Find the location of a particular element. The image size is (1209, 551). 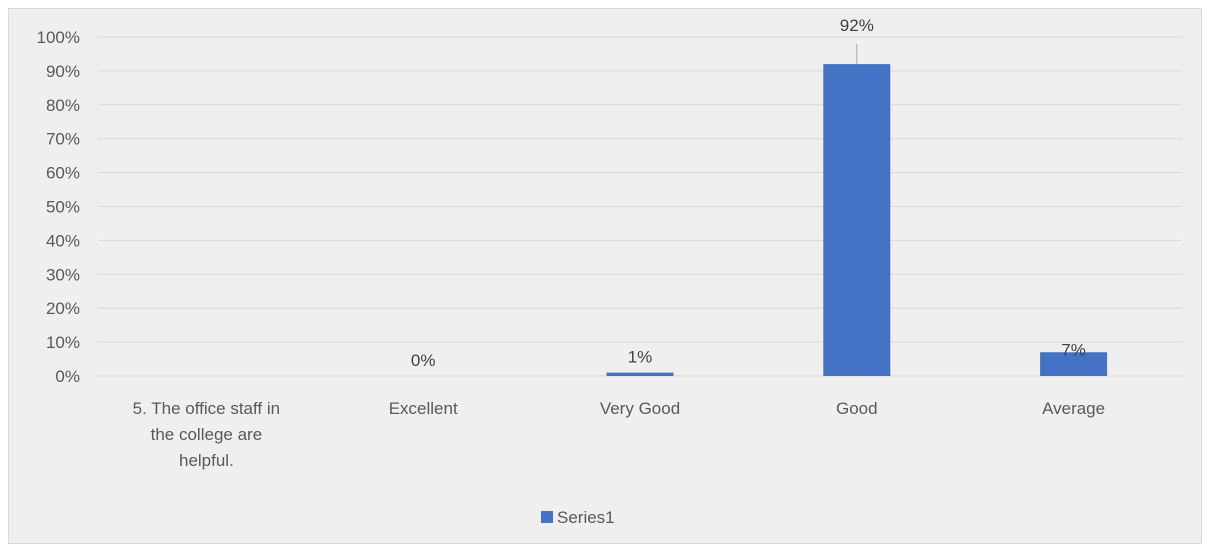

x-category-label-line: Good is located at coordinates (857, 408).